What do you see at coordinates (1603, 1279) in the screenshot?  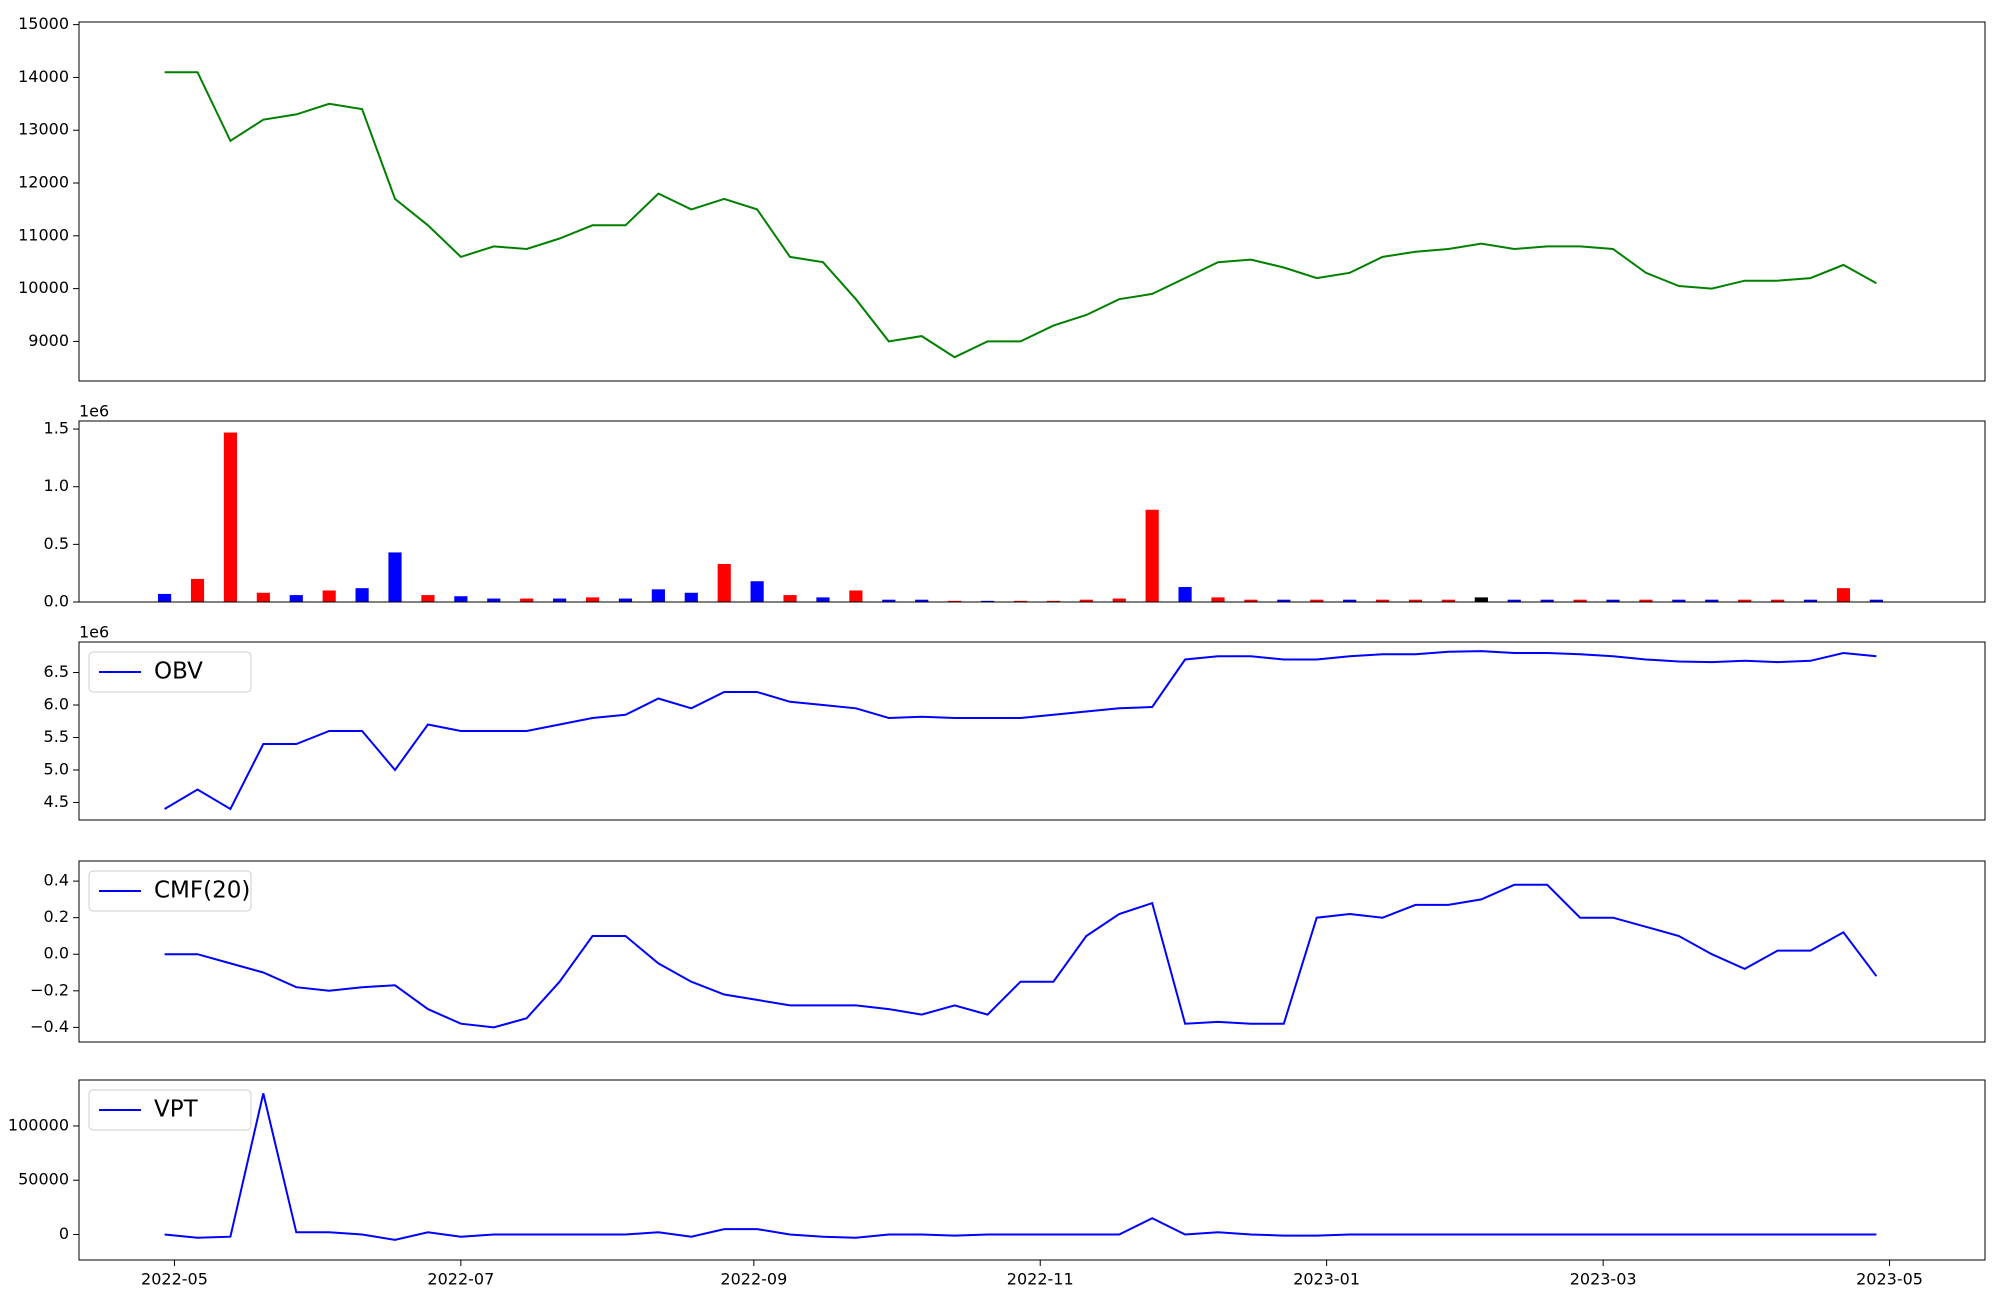 I see `x-tick-label: 2023-03` at bounding box center [1603, 1279].